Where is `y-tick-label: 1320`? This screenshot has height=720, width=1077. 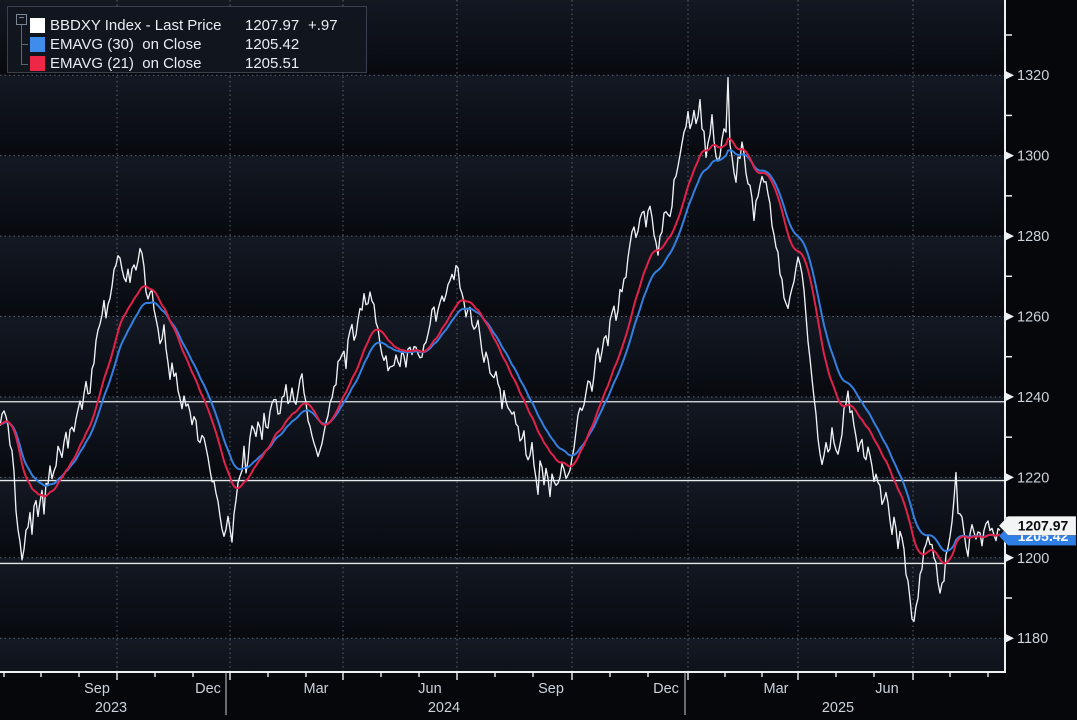
y-tick-label: 1320 is located at coordinates (1033, 76).